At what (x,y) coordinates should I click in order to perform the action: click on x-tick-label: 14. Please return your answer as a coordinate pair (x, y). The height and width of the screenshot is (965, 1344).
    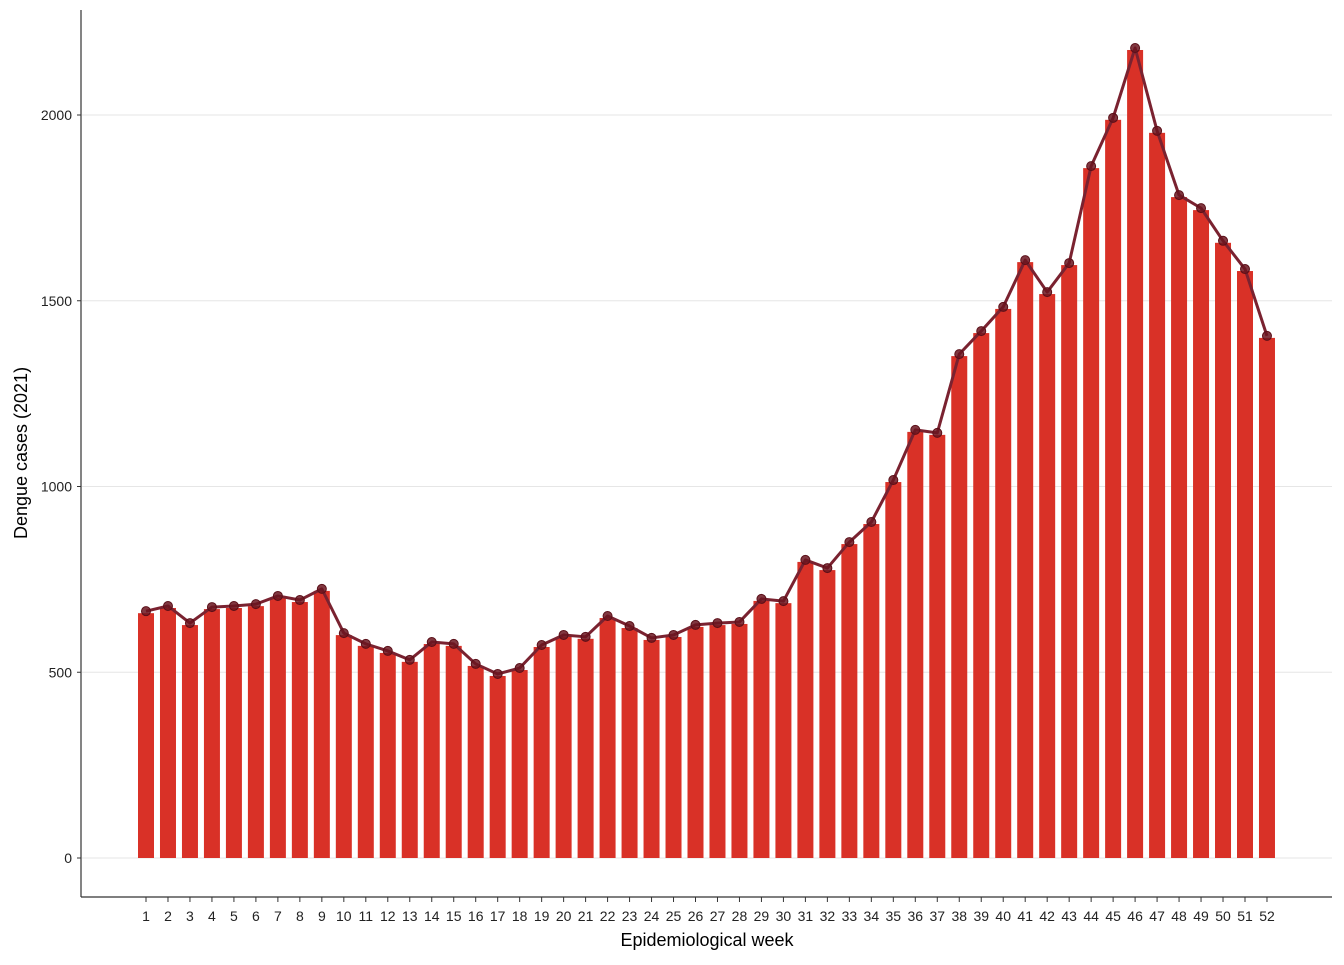
    Looking at the image, I should click on (432, 916).